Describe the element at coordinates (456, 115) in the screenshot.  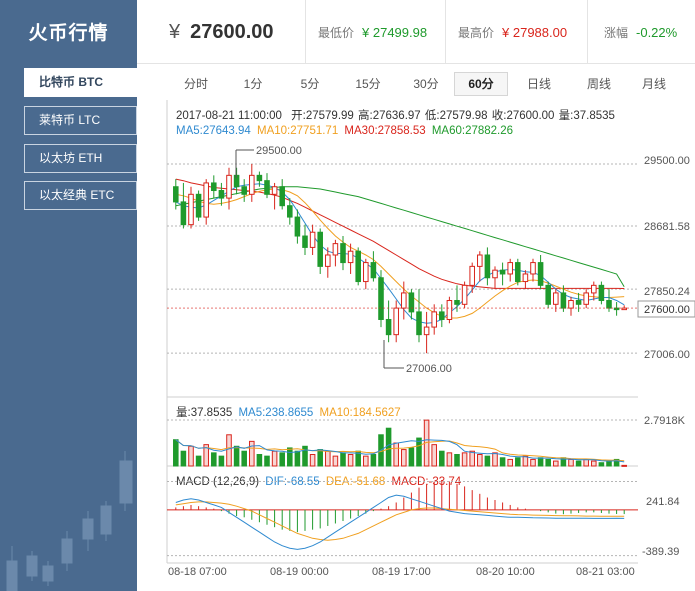
I see `info-low: 低:27579.98` at that location.